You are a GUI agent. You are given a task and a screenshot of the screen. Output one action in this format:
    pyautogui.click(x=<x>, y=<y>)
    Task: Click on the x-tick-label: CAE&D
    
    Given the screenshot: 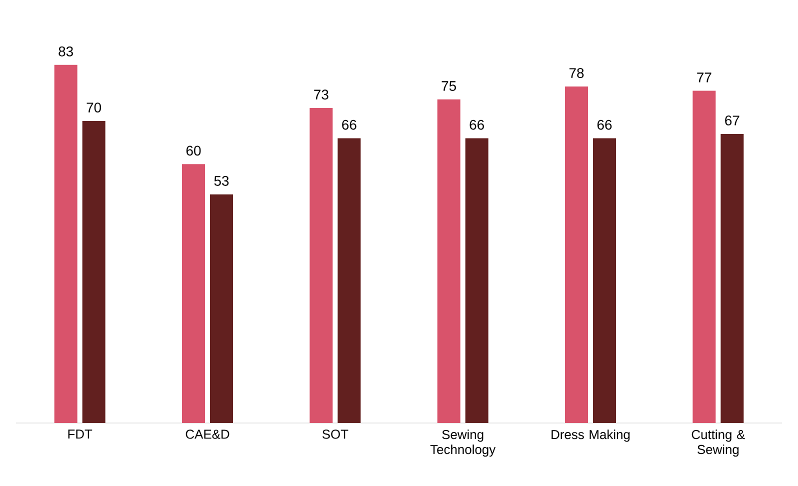 What is the action you would take?
    pyautogui.click(x=208, y=434)
    